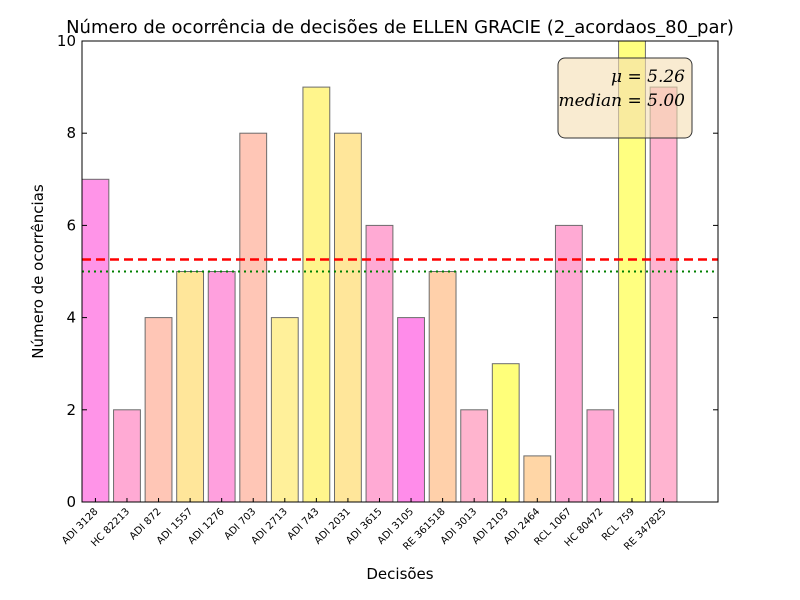 The width and height of the screenshot is (800, 600). What do you see at coordinates (648, 77) in the screenshot?
I see `stats-mean-text: μ = 5.26` at bounding box center [648, 77].